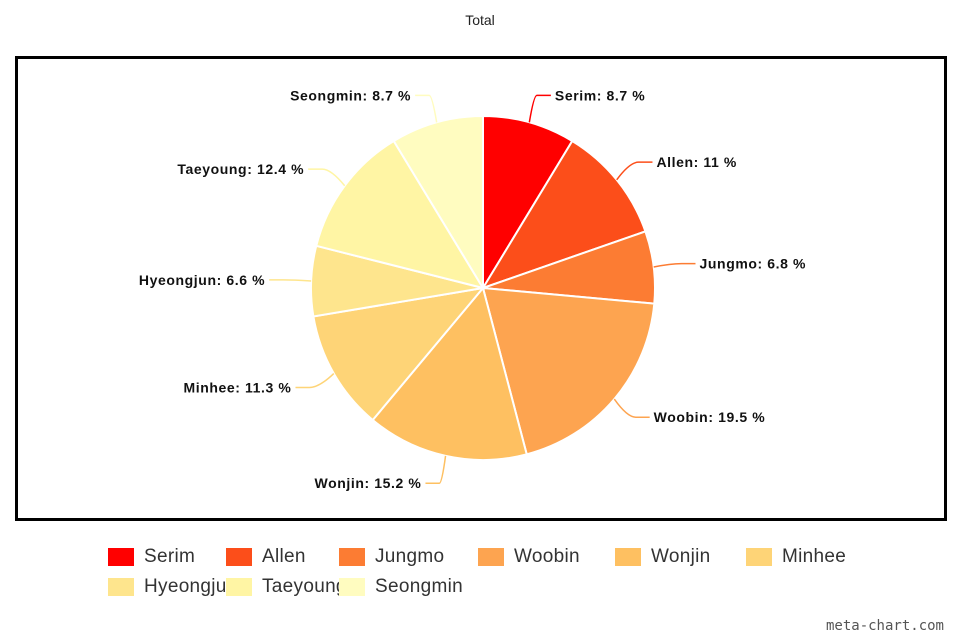 The image size is (960, 640). I want to click on slice-label-wonjin: Wonjin: 15.2 %, so click(368, 483).